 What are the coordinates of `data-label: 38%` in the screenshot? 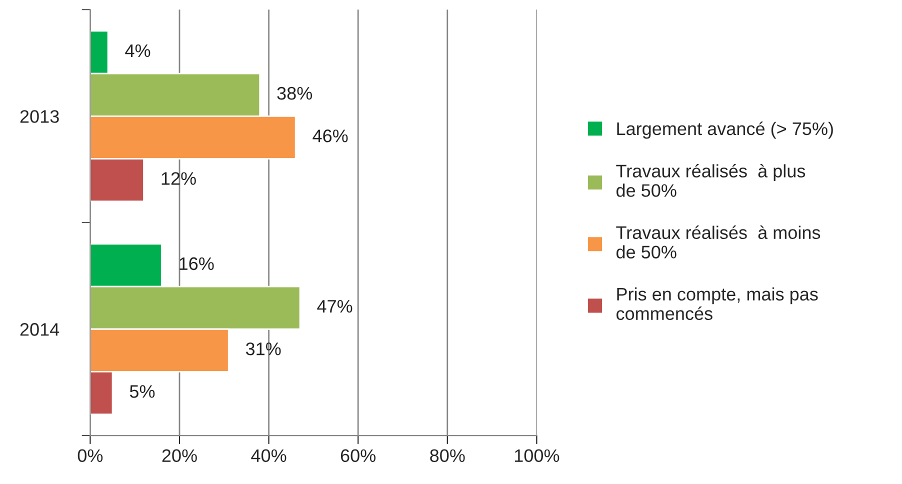 It's located at (294, 93).